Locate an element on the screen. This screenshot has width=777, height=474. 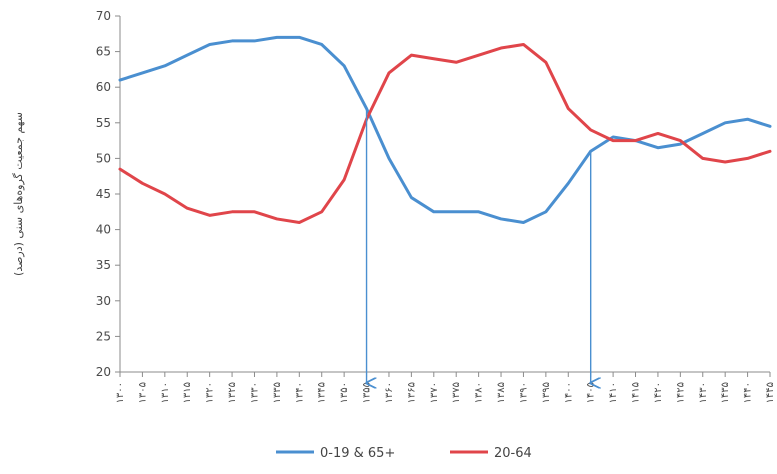
x-tick-label: ۱۳۱۵ is located at coordinates (187, 392).